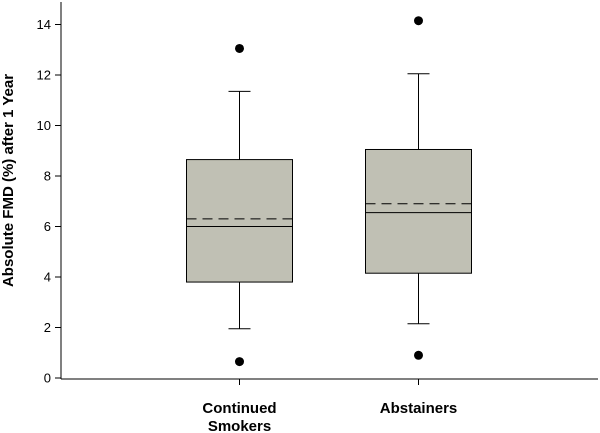  Describe the element at coordinates (44, 24) in the screenshot. I see `y-tick-label: 14` at that location.